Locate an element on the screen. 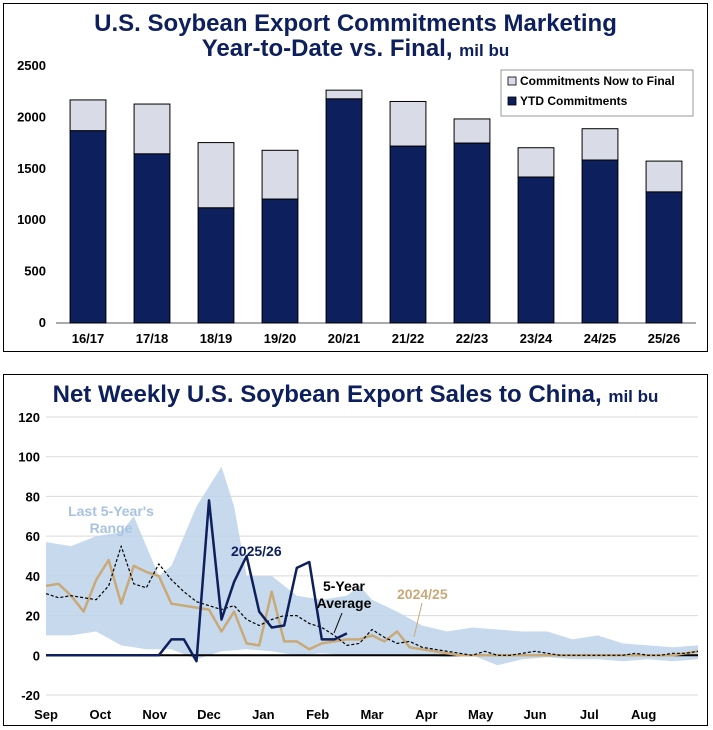  annotation-range-line1: Last 5-Year's is located at coordinates (111, 511).